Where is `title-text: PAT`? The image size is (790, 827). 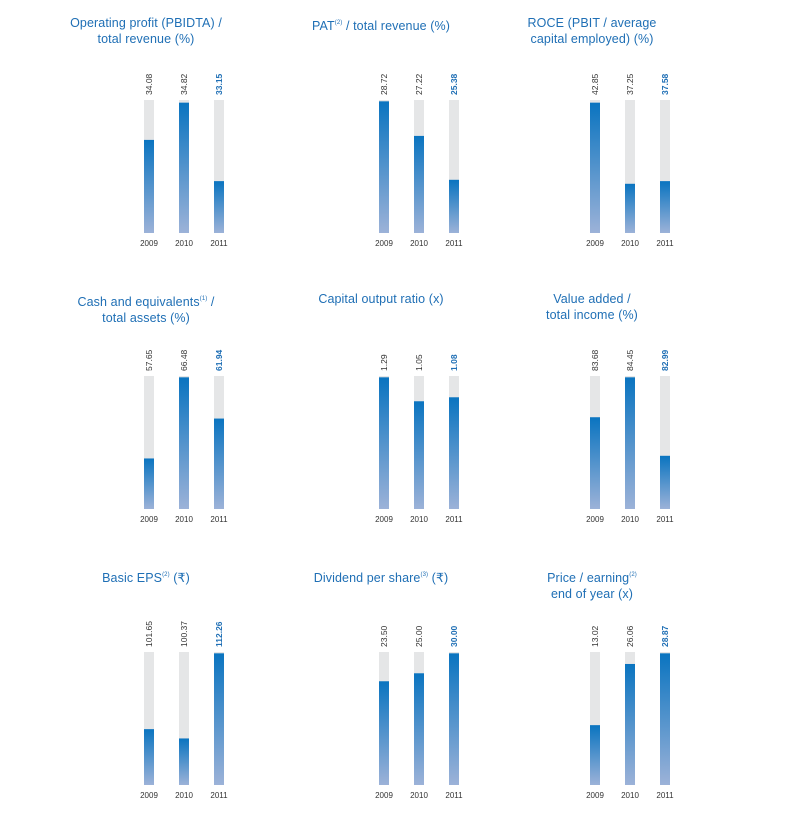 title-text: PAT is located at coordinates (323, 26).